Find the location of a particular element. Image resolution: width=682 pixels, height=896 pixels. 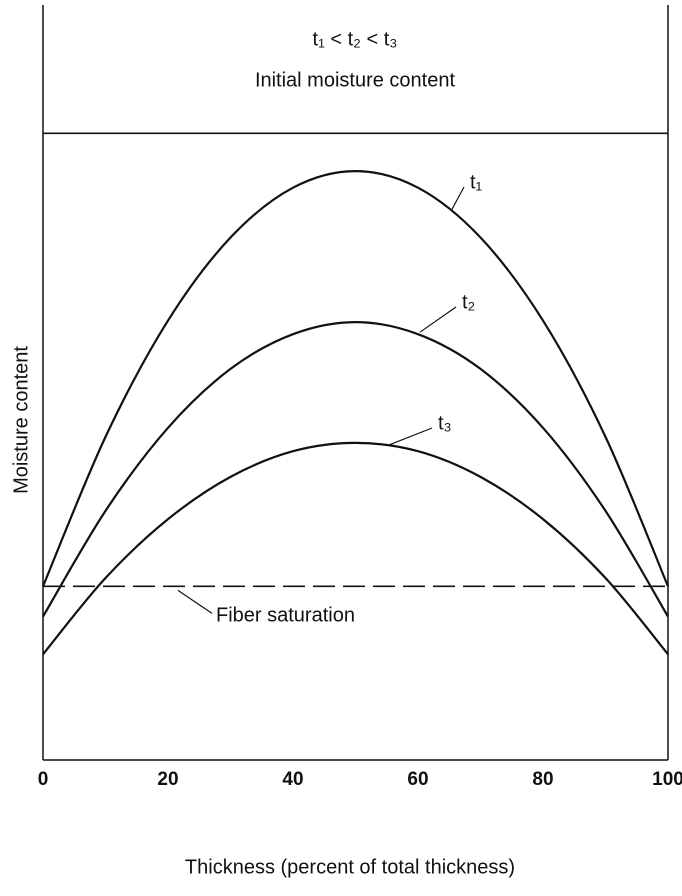

chart-title: t₁ < t₂ < t₃ is located at coordinates (355, 39).